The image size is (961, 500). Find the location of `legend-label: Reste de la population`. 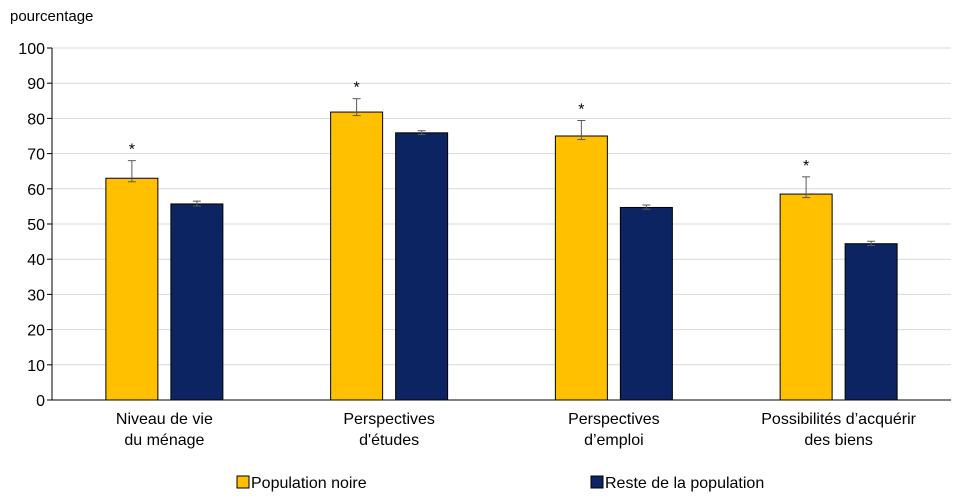

legend-label: Reste de la population is located at coordinates (684, 483).